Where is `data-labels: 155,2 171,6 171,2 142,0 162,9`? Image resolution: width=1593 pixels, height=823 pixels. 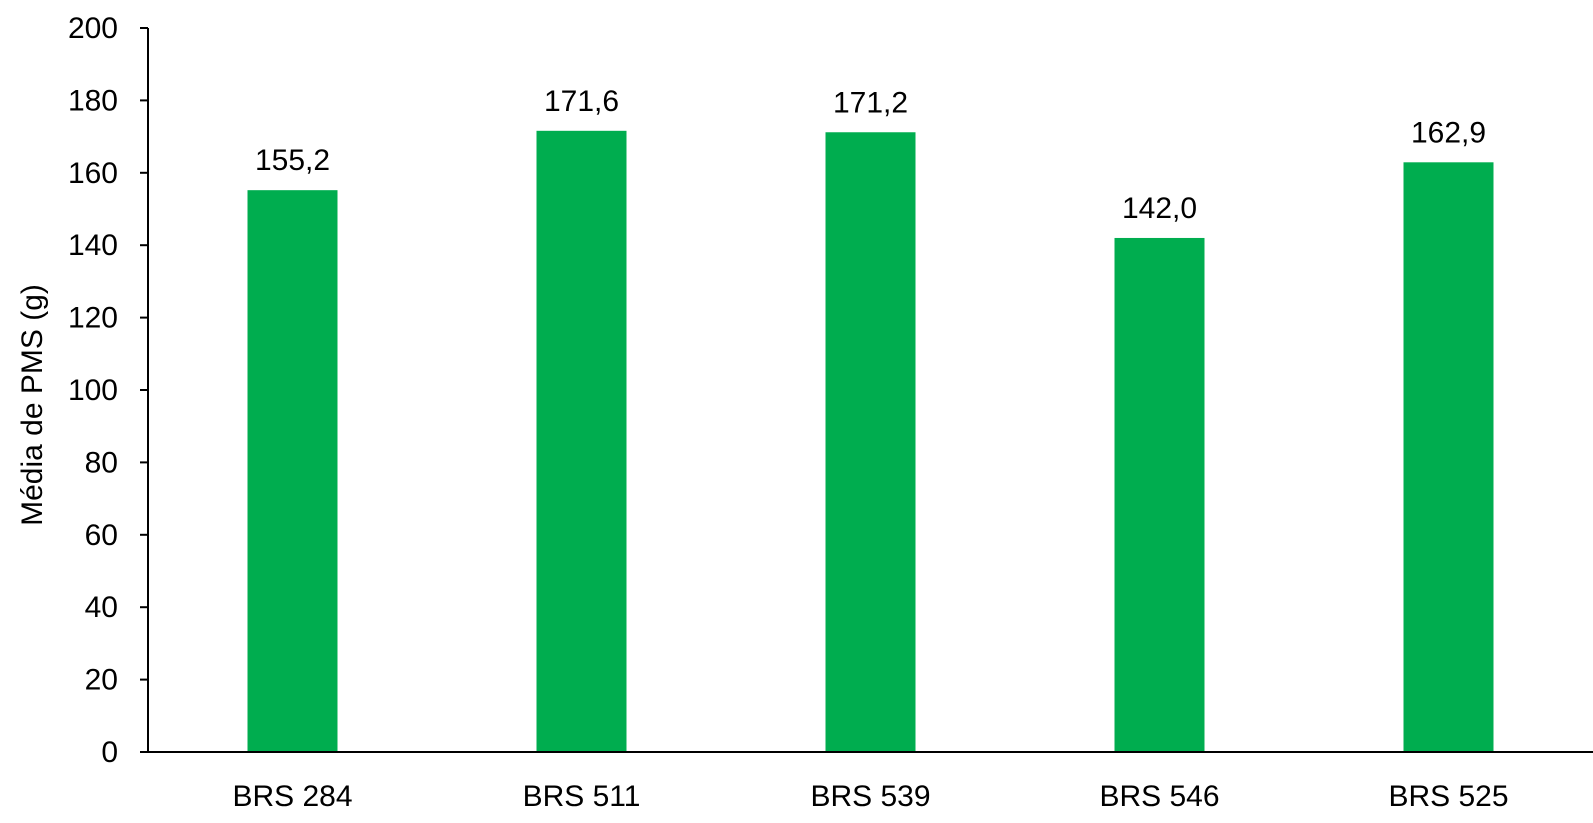 data-labels: 155,2 171,6 171,2 142,0 162,9 is located at coordinates (870, 155).